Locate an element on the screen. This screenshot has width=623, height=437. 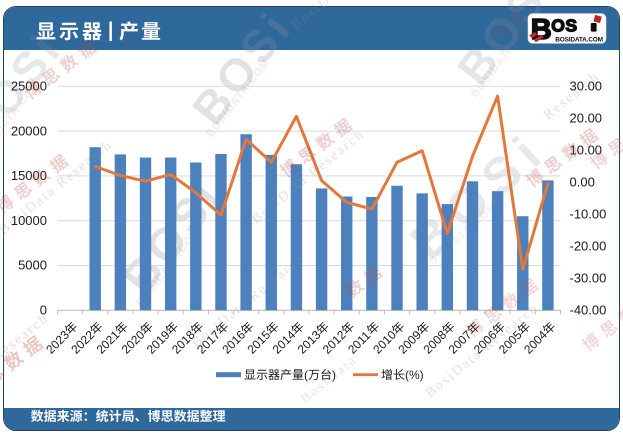
svg-text: 2019 is located at coordinates (158, 342).